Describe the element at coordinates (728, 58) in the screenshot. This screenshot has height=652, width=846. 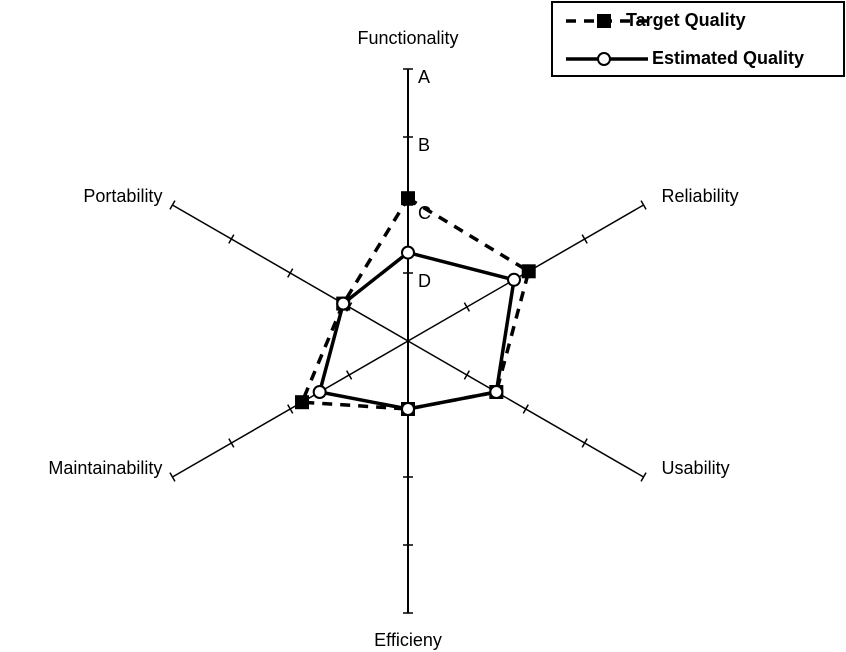
I see `legend-label: Estimated Quality` at that location.